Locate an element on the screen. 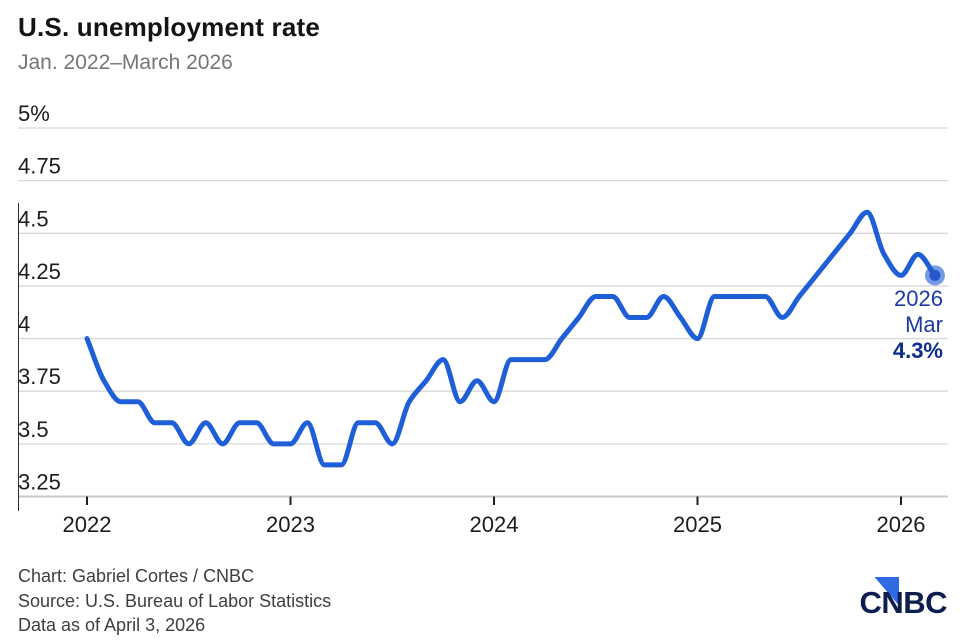 The width and height of the screenshot is (969, 643). svg-text: 2026 is located at coordinates (901, 524).